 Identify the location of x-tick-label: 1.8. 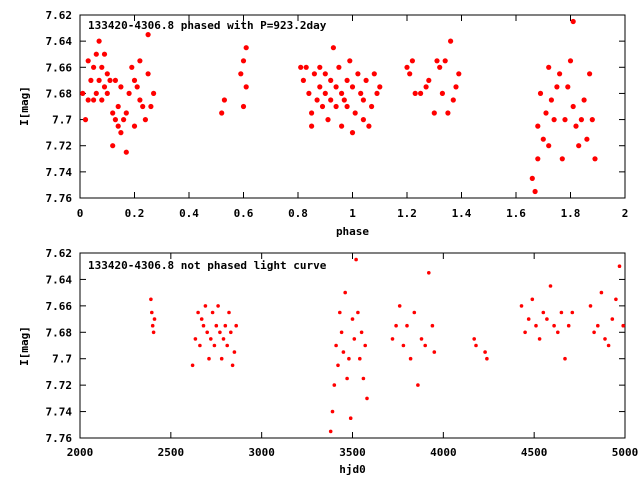
(571, 213).